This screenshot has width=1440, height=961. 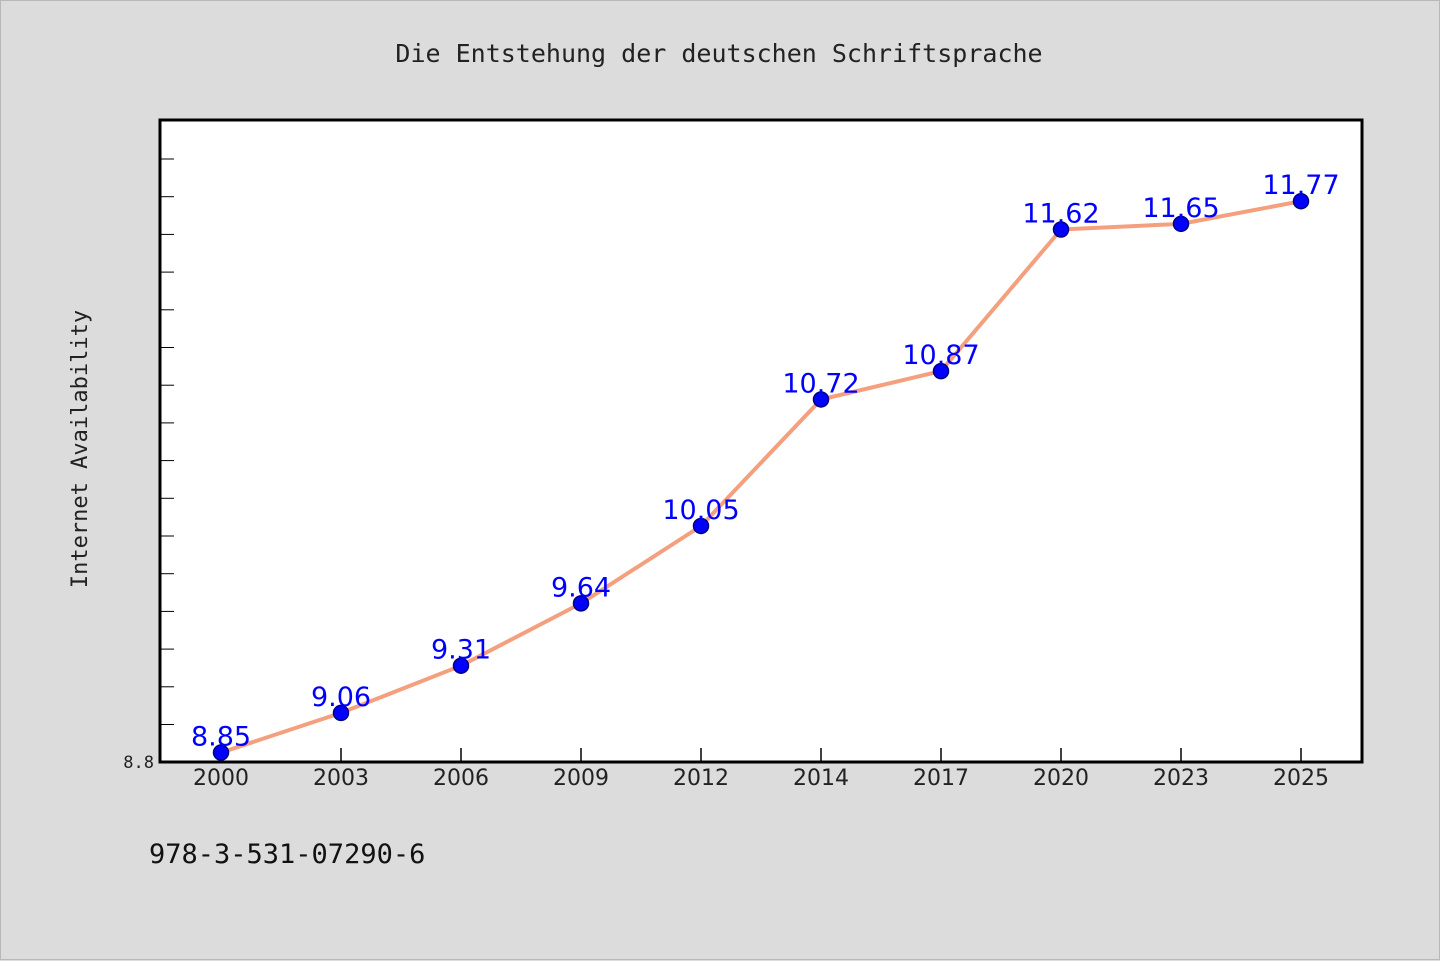 What do you see at coordinates (221, 778) in the screenshot?
I see `x-tick-label: 2000` at bounding box center [221, 778].